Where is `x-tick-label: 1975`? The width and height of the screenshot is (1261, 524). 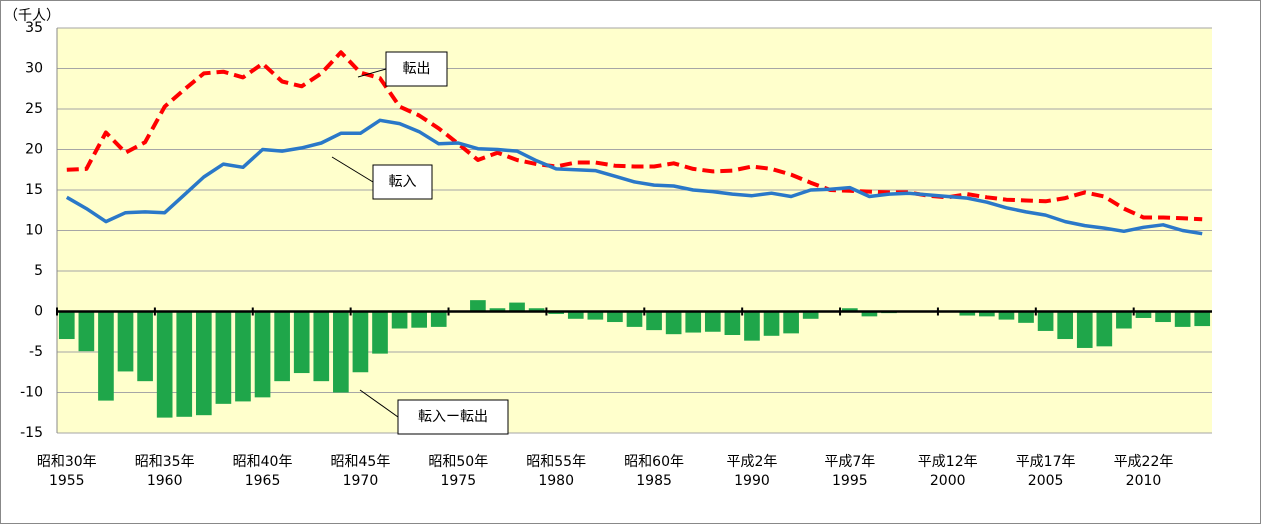 x-tick-label: 1975 is located at coordinates (458, 481).